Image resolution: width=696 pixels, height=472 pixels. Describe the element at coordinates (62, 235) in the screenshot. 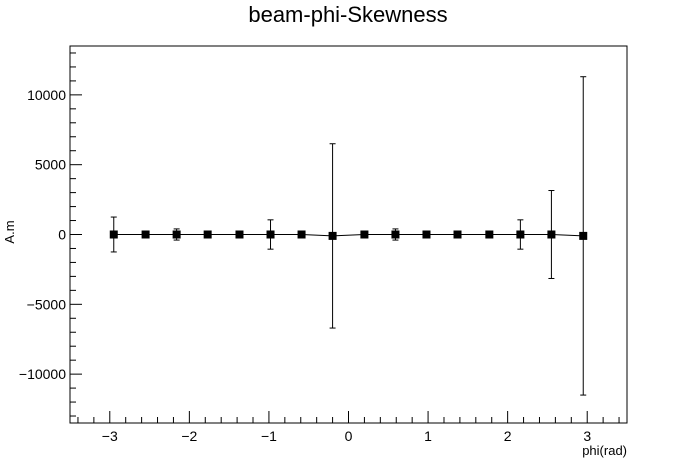

I see `y-tick-label: 0` at that location.